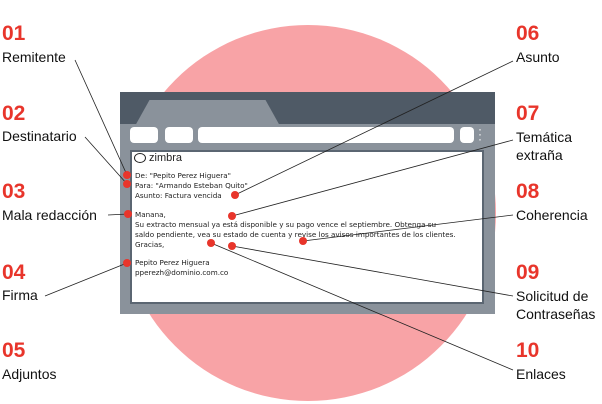 The height and width of the screenshot is (404, 602). I want to click on callout-06-label: Asunto, so click(538, 57).